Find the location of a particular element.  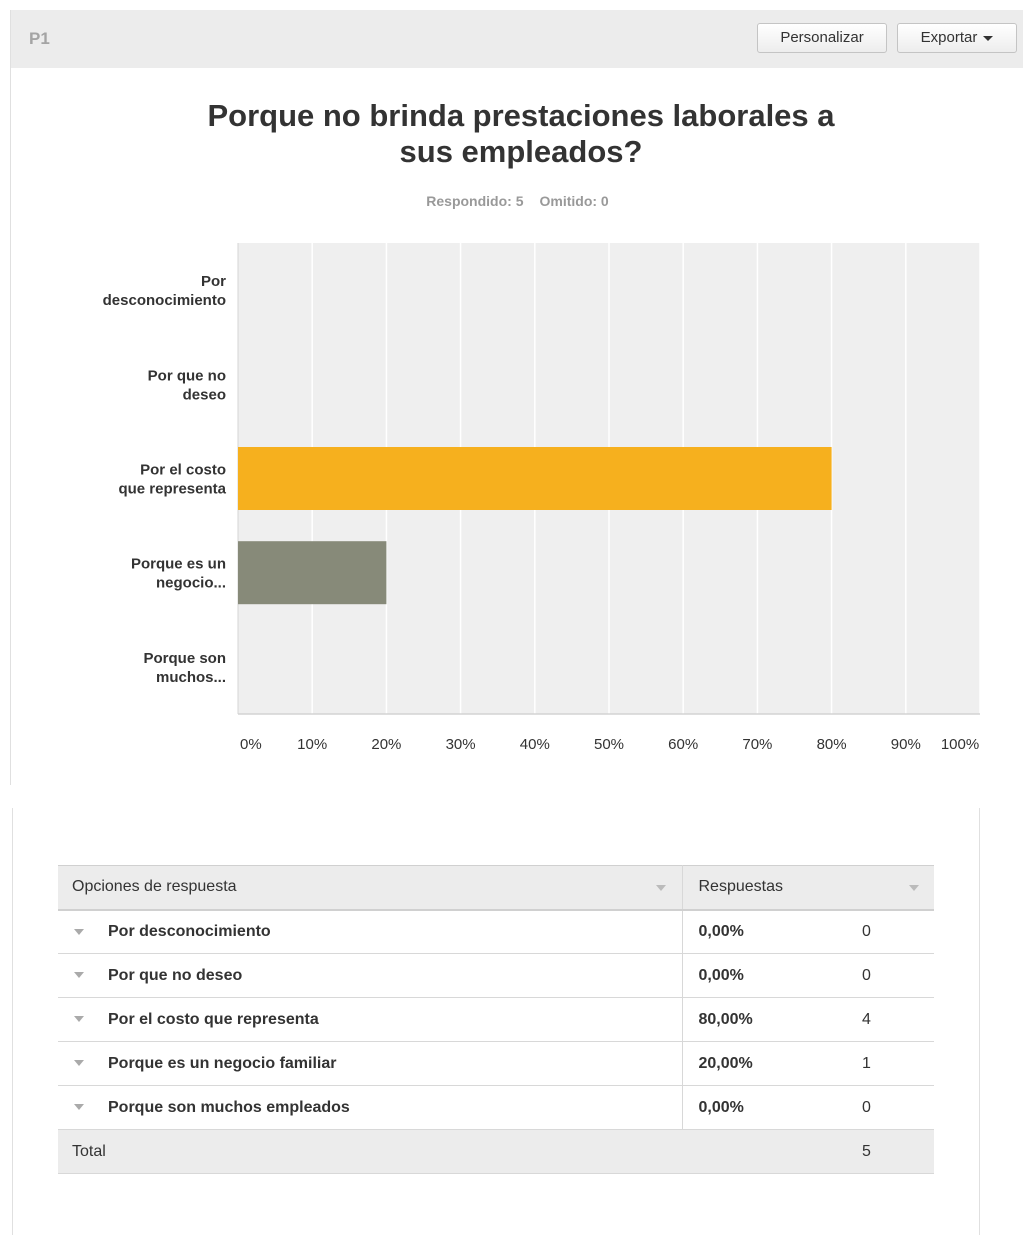

responses-column-header: Respuestas is located at coordinates (808, 888).